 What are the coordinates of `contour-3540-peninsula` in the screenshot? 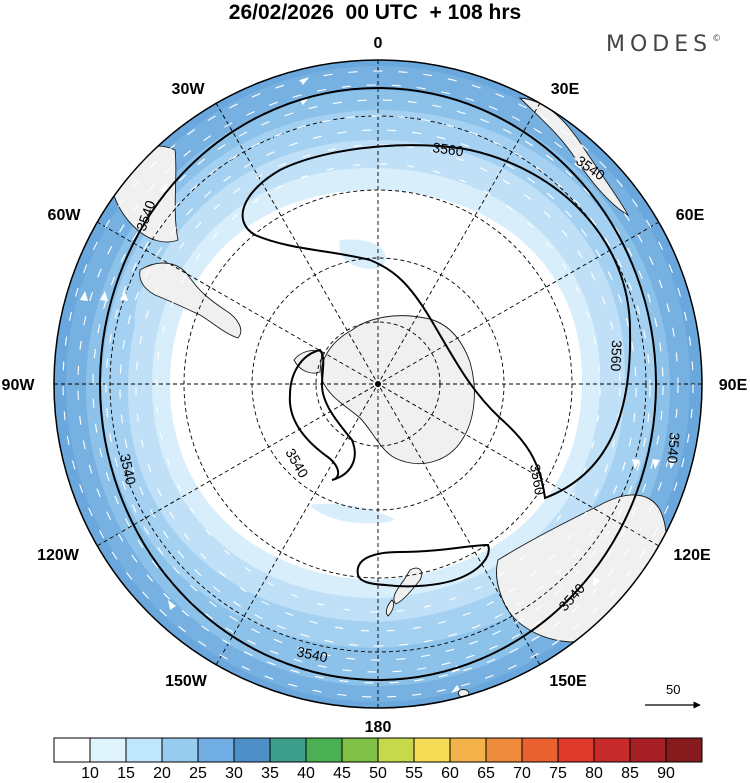 It's located at (322, 414).